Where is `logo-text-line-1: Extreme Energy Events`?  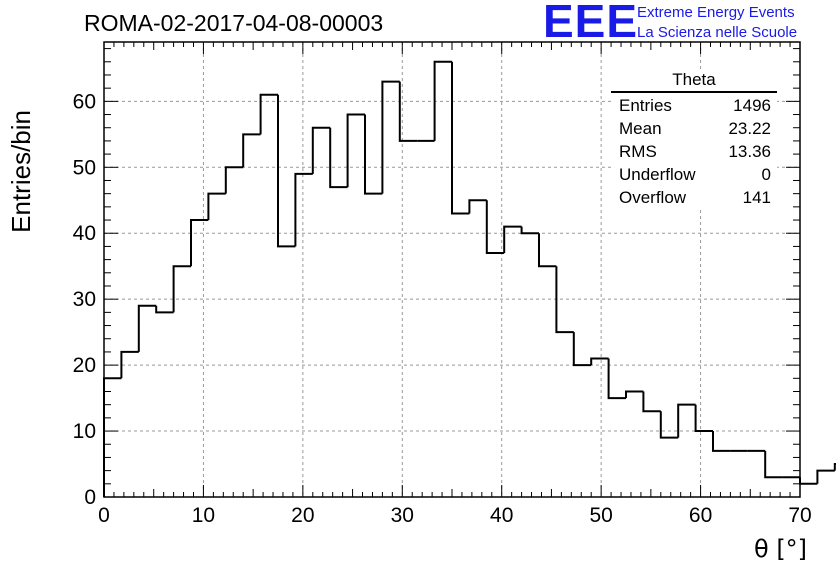
logo-text-line-1: Extreme Energy Events is located at coordinates (716, 12).